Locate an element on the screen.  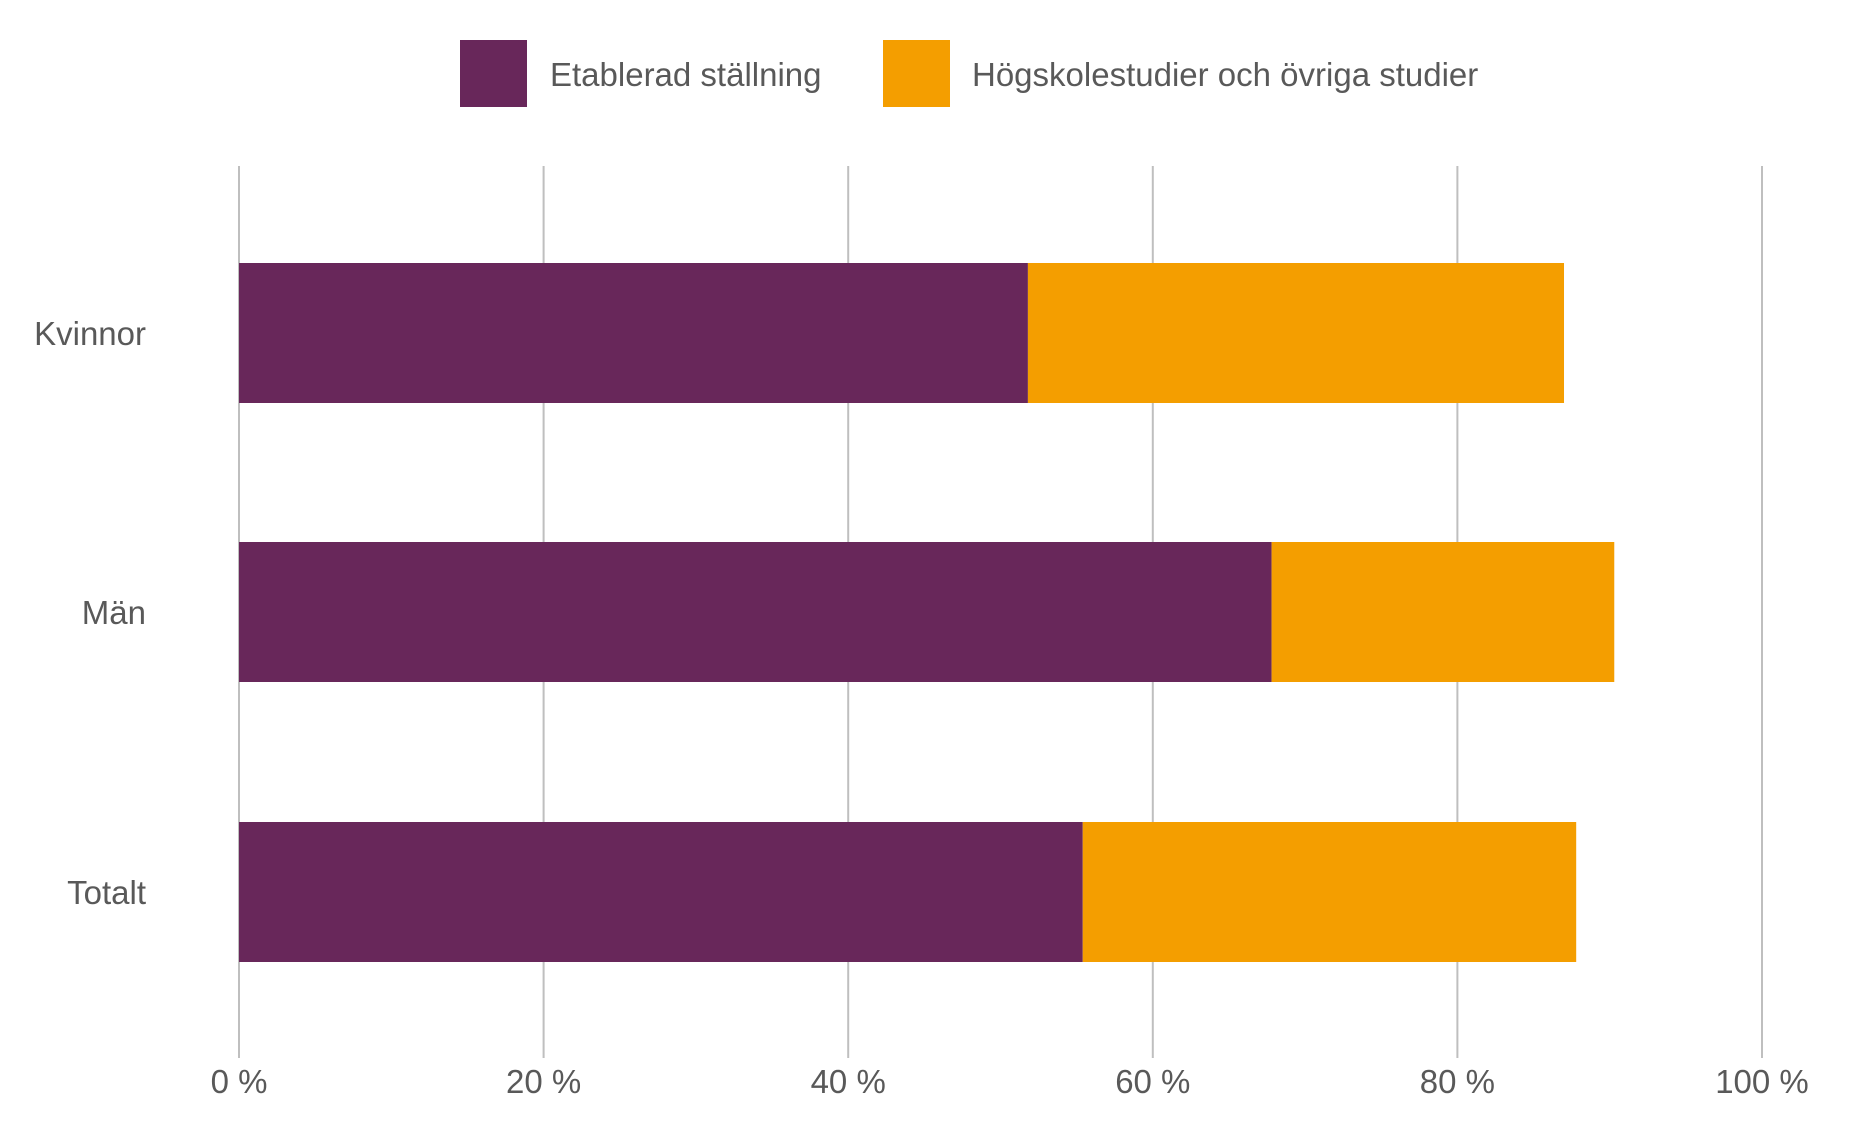
legend-label-1: Högskolestudier och övriga studier is located at coordinates (1225, 74).